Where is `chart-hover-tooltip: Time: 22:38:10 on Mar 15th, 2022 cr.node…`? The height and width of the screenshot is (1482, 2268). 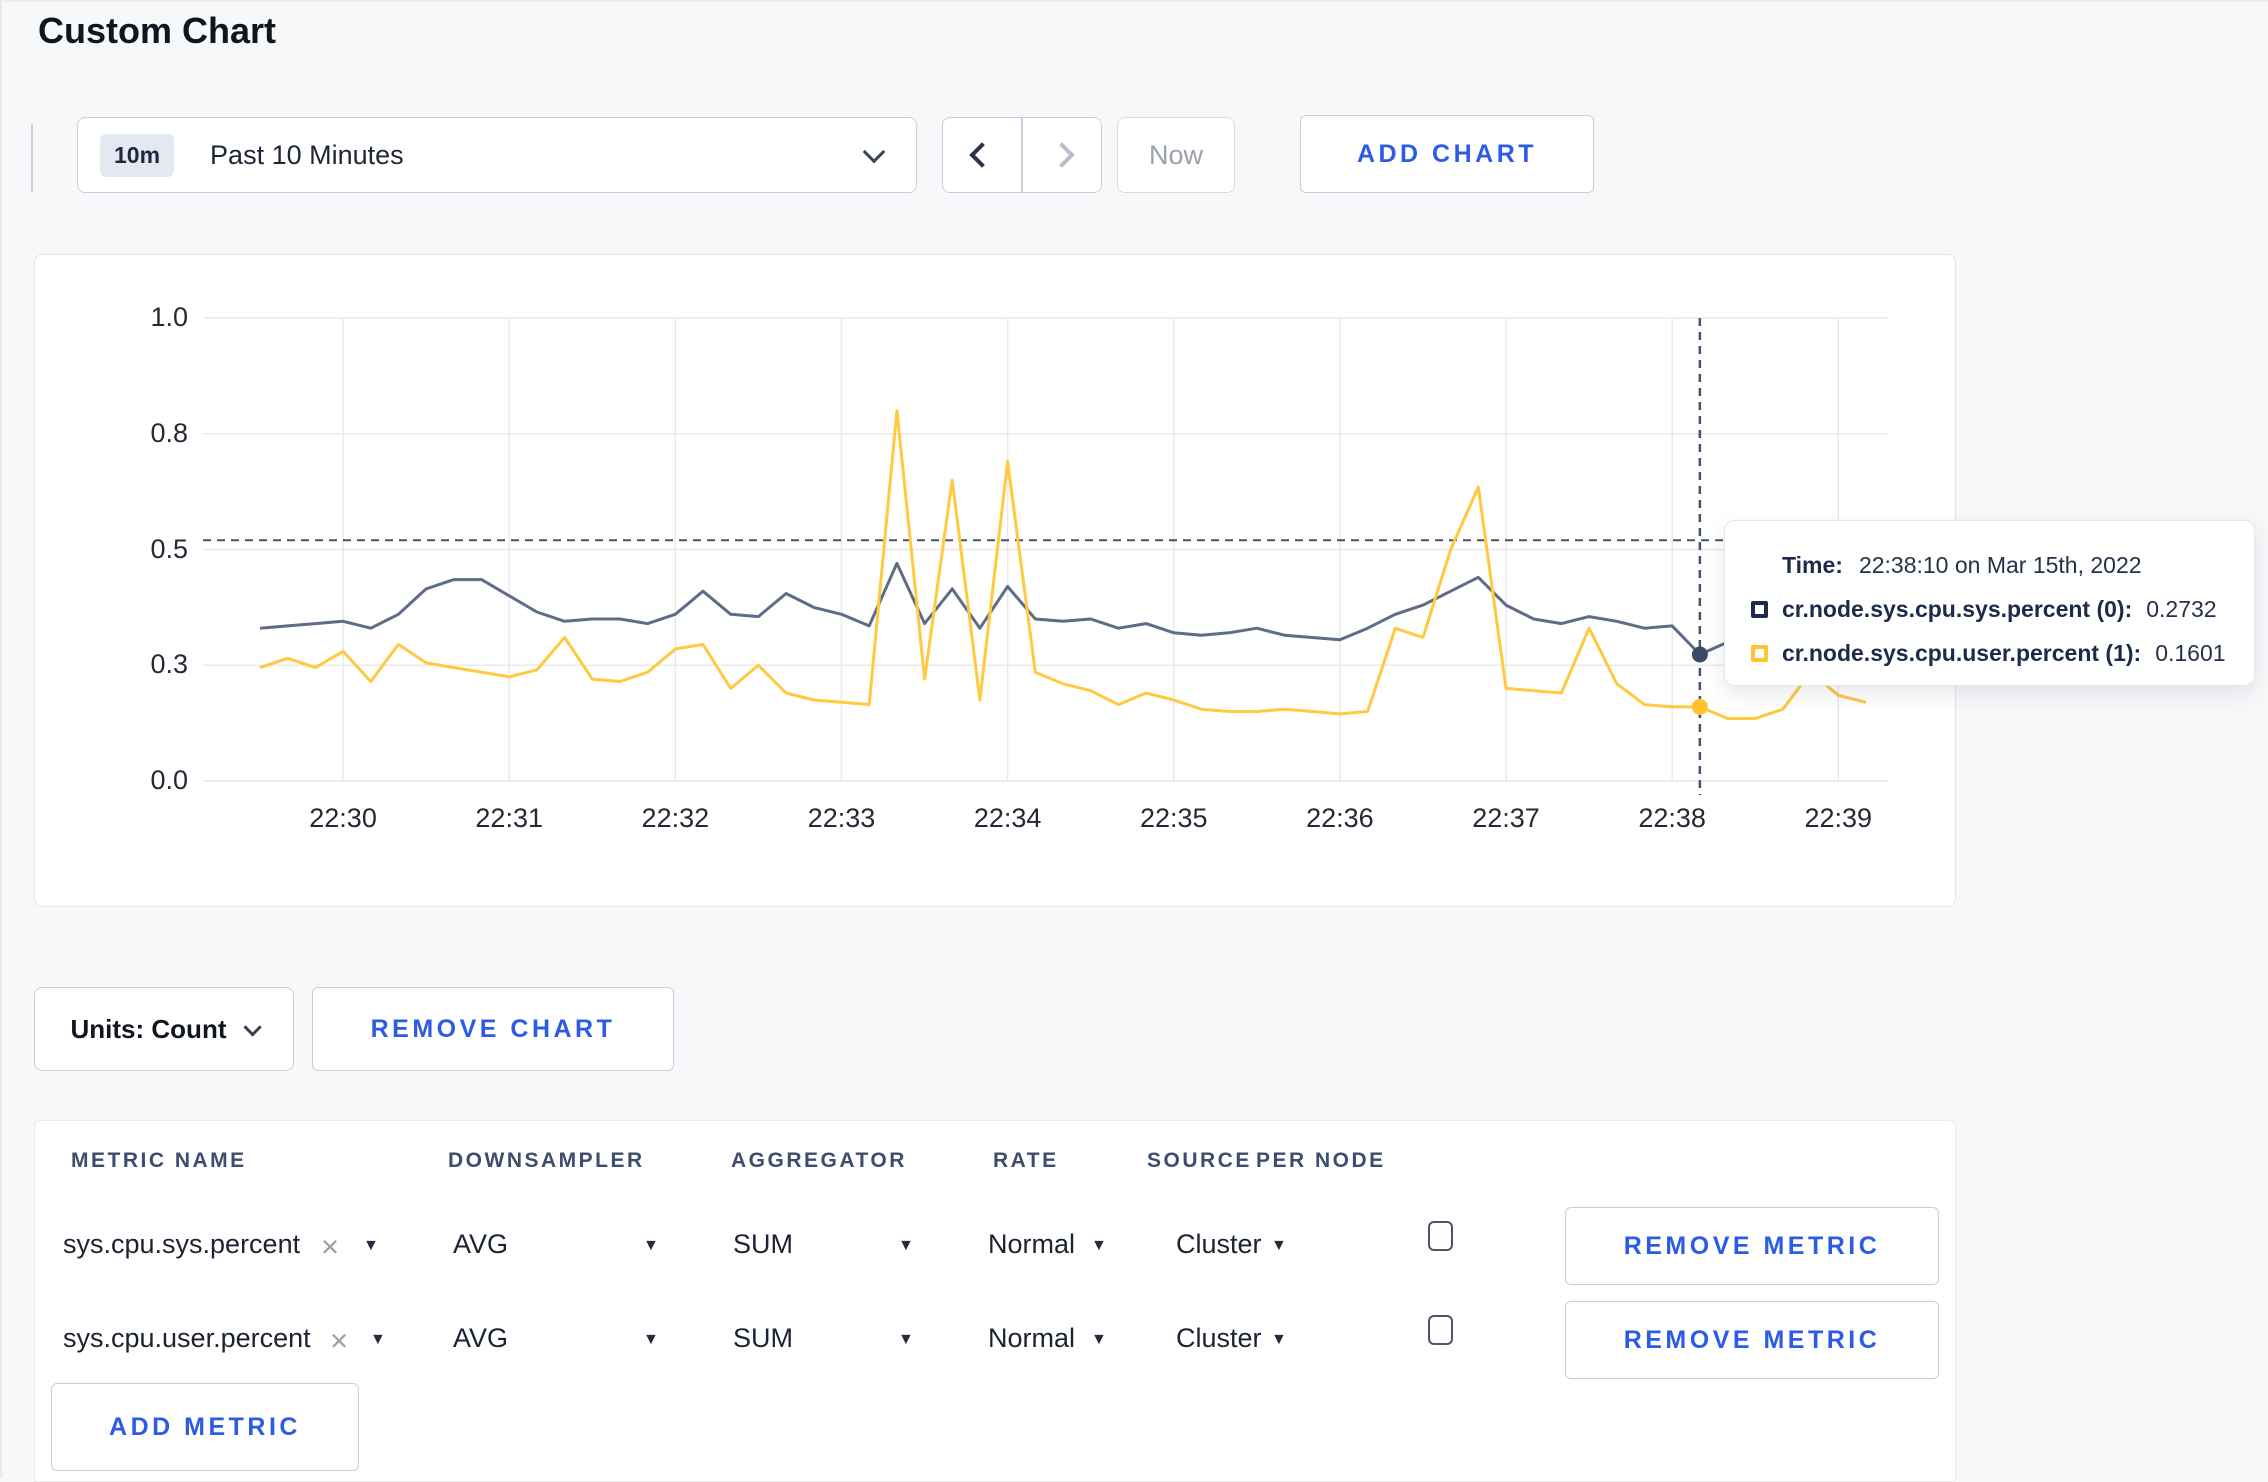
chart-hover-tooltip: Time: 22:38:10 on Mar 15th, 2022 cr.node… is located at coordinates (1989, 603).